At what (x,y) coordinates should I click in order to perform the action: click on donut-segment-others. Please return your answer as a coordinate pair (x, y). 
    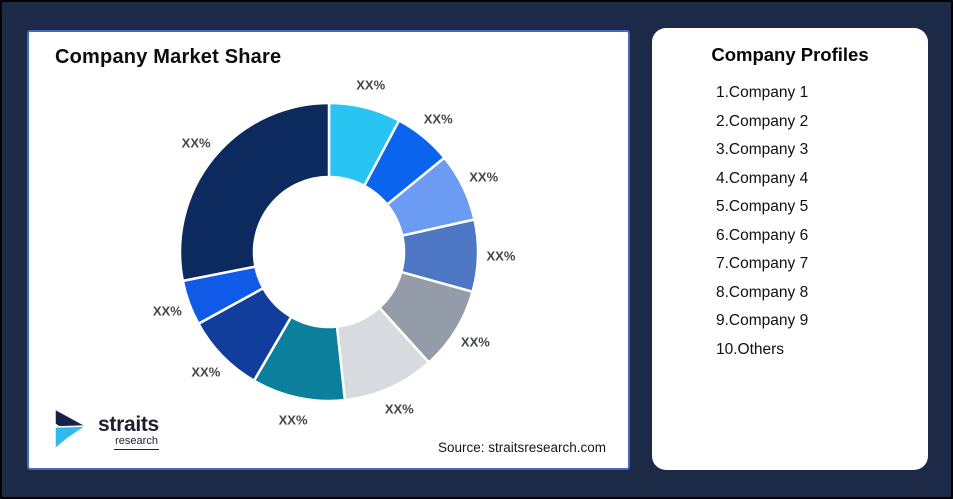
    Looking at the image, I should click on (254, 192).